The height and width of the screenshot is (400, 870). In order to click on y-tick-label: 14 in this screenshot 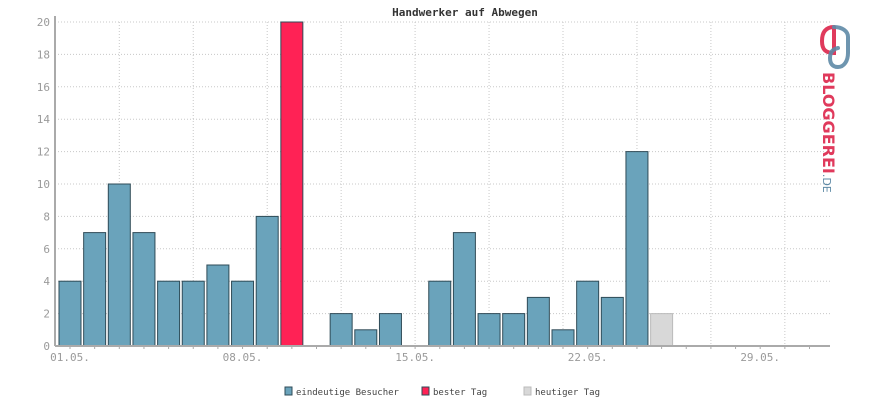, I will do `click(44, 119)`.